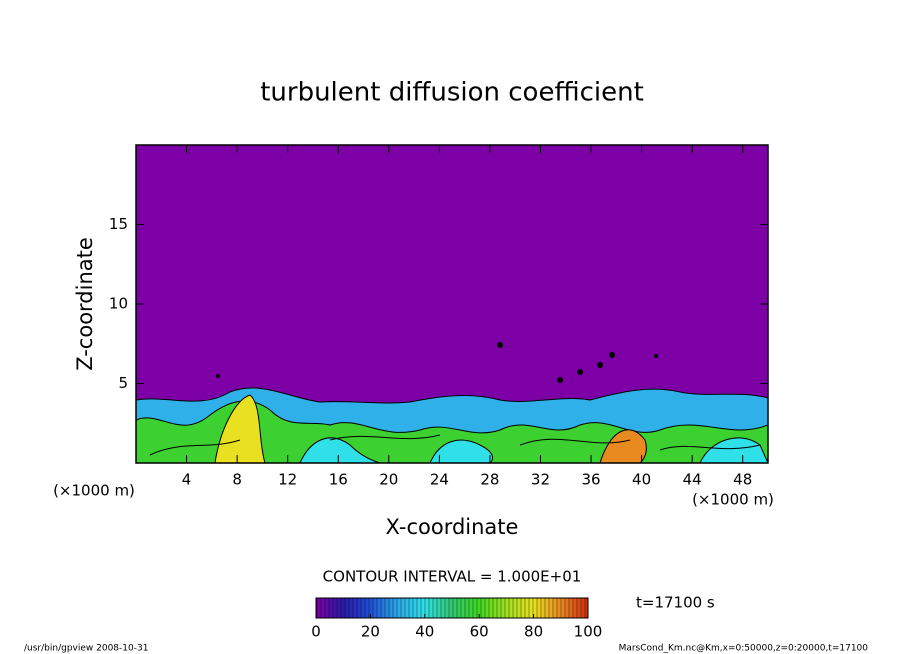 This screenshot has height=654, width=904. What do you see at coordinates (452, 608) in the screenshot?
I see `colorbar-frame` at bounding box center [452, 608].